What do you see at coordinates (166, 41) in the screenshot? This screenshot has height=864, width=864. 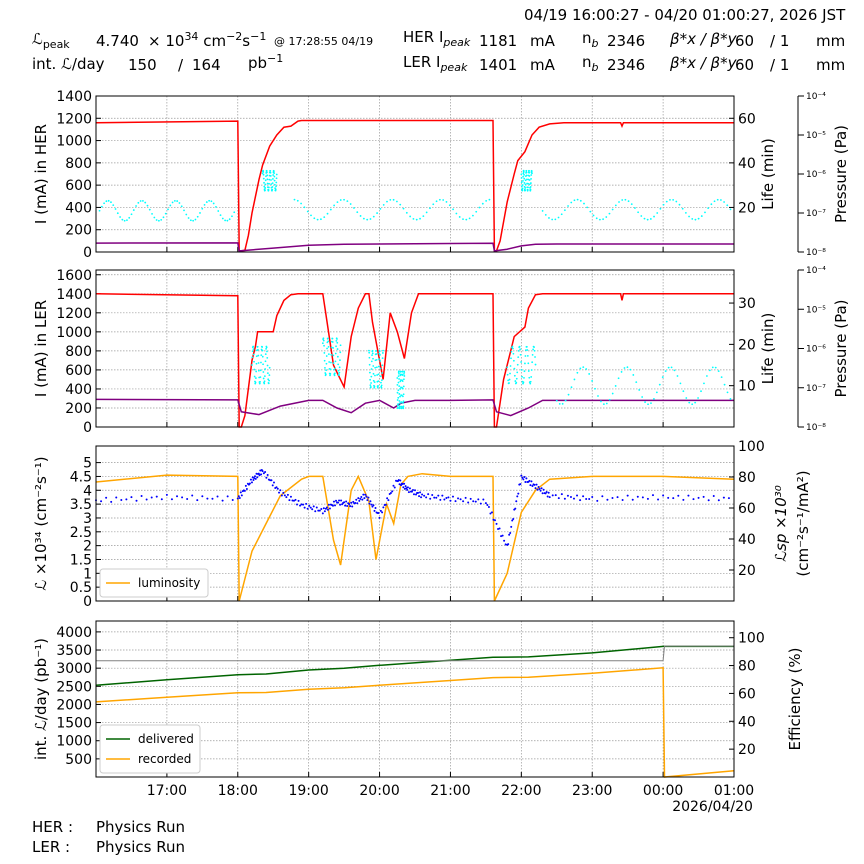 I see `lpeak-unit-pre: × 10` at bounding box center [166, 41].